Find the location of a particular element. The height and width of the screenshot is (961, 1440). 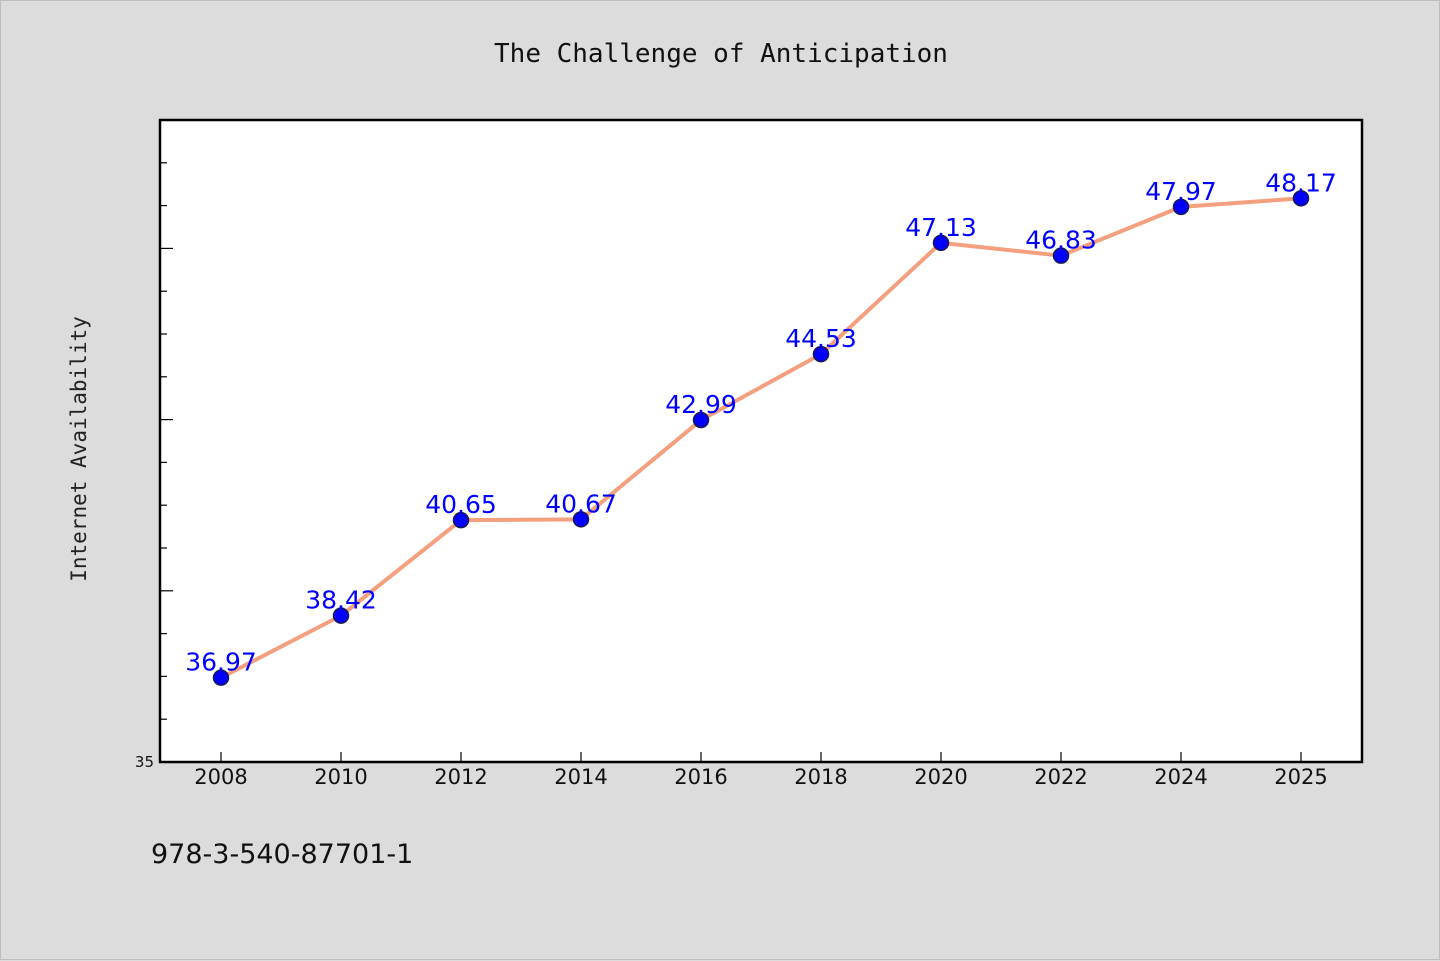

x-axis-labels: 2008 2010 2012 2014 2016 2018 2020 2022 2024 2025 is located at coordinates (760, 777).